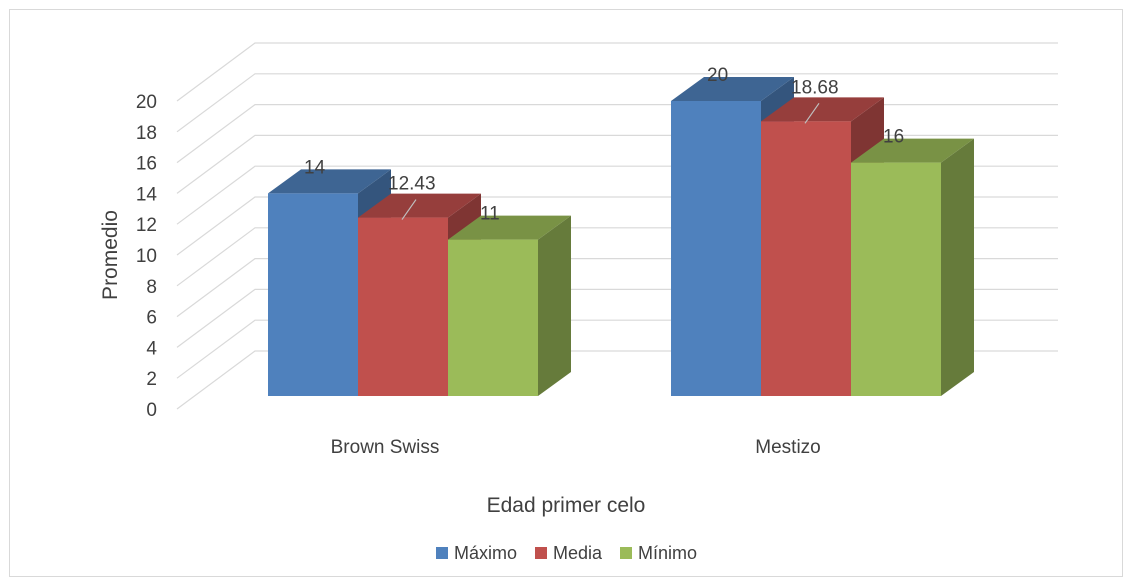  I want to click on y-axis-title: Promedio, so click(110, 255).